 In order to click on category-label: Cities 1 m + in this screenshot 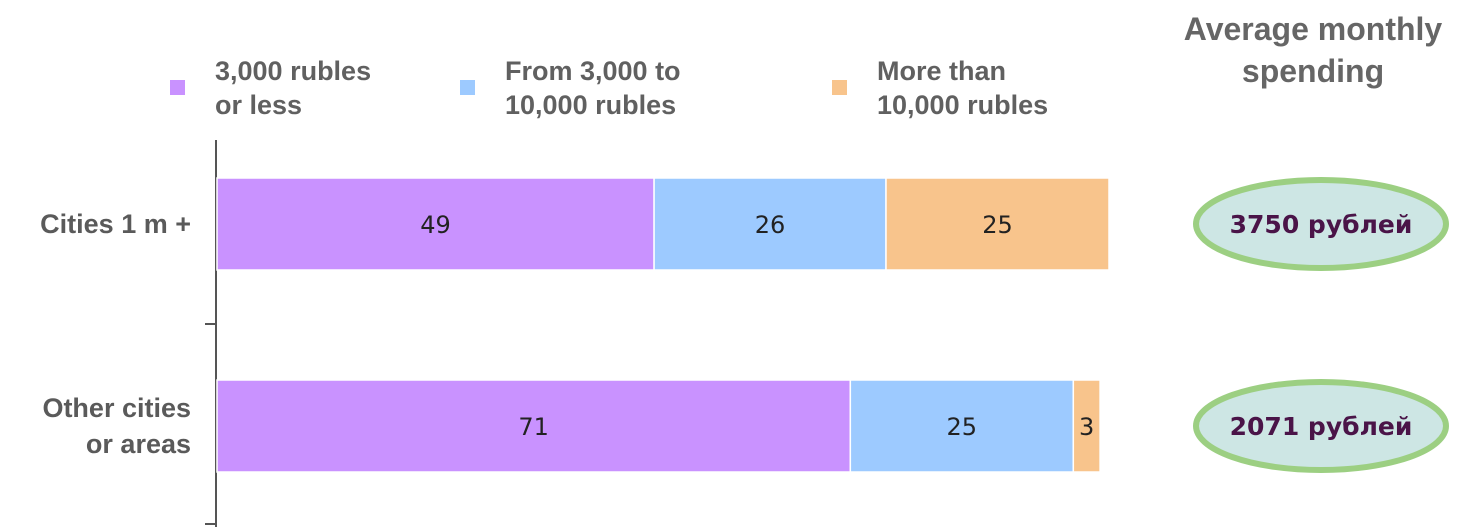, I will do `click(115, 224)`.